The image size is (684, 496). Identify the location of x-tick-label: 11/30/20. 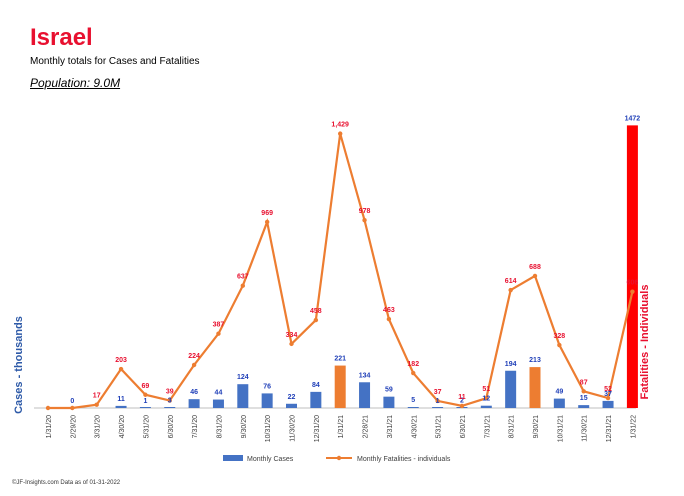
(293, 428).